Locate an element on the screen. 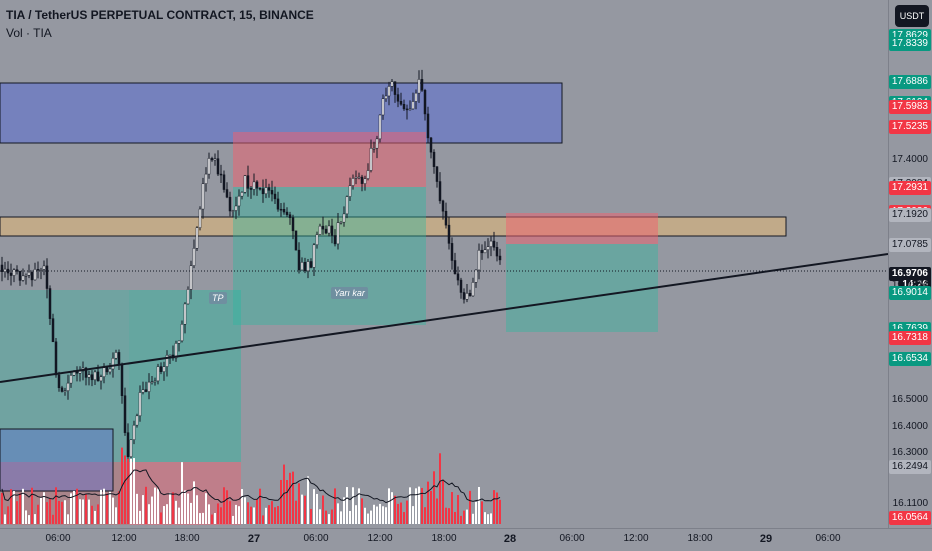 This screenshot has width=932, height=551. price-label: 17.0785 is located at coordinates (909, 245).